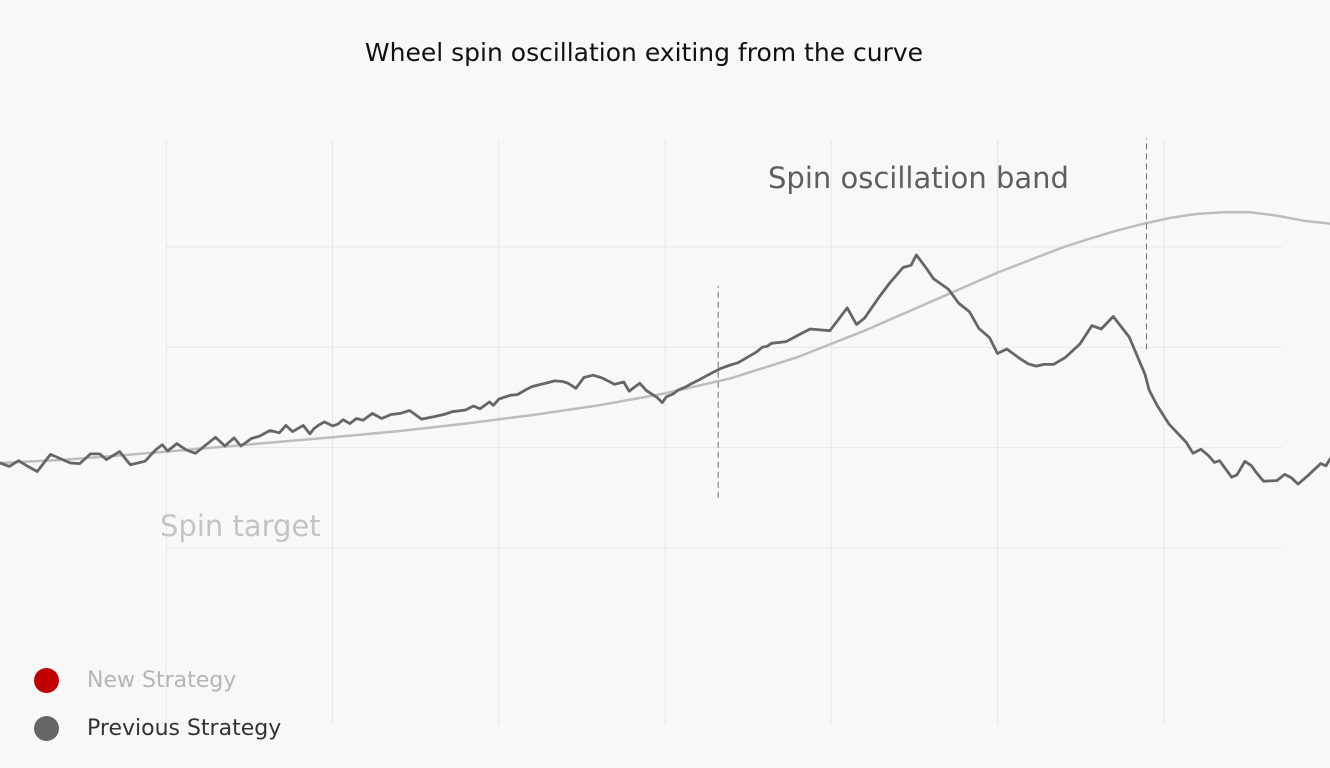 This screenshot has width=1330, height=768. I want to click on legend-marker-previous-strategy, so click(46, 728).